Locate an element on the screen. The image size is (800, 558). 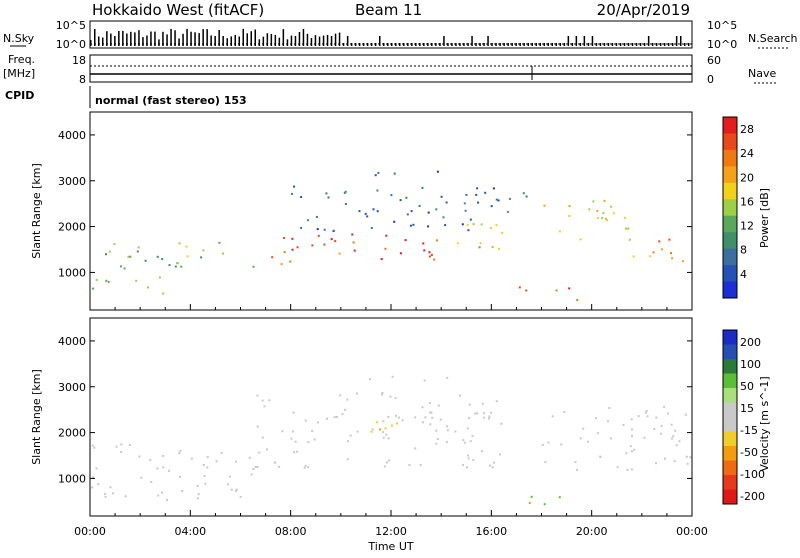
power-ytick-label: 4000 is located at coordinates (72, 135).